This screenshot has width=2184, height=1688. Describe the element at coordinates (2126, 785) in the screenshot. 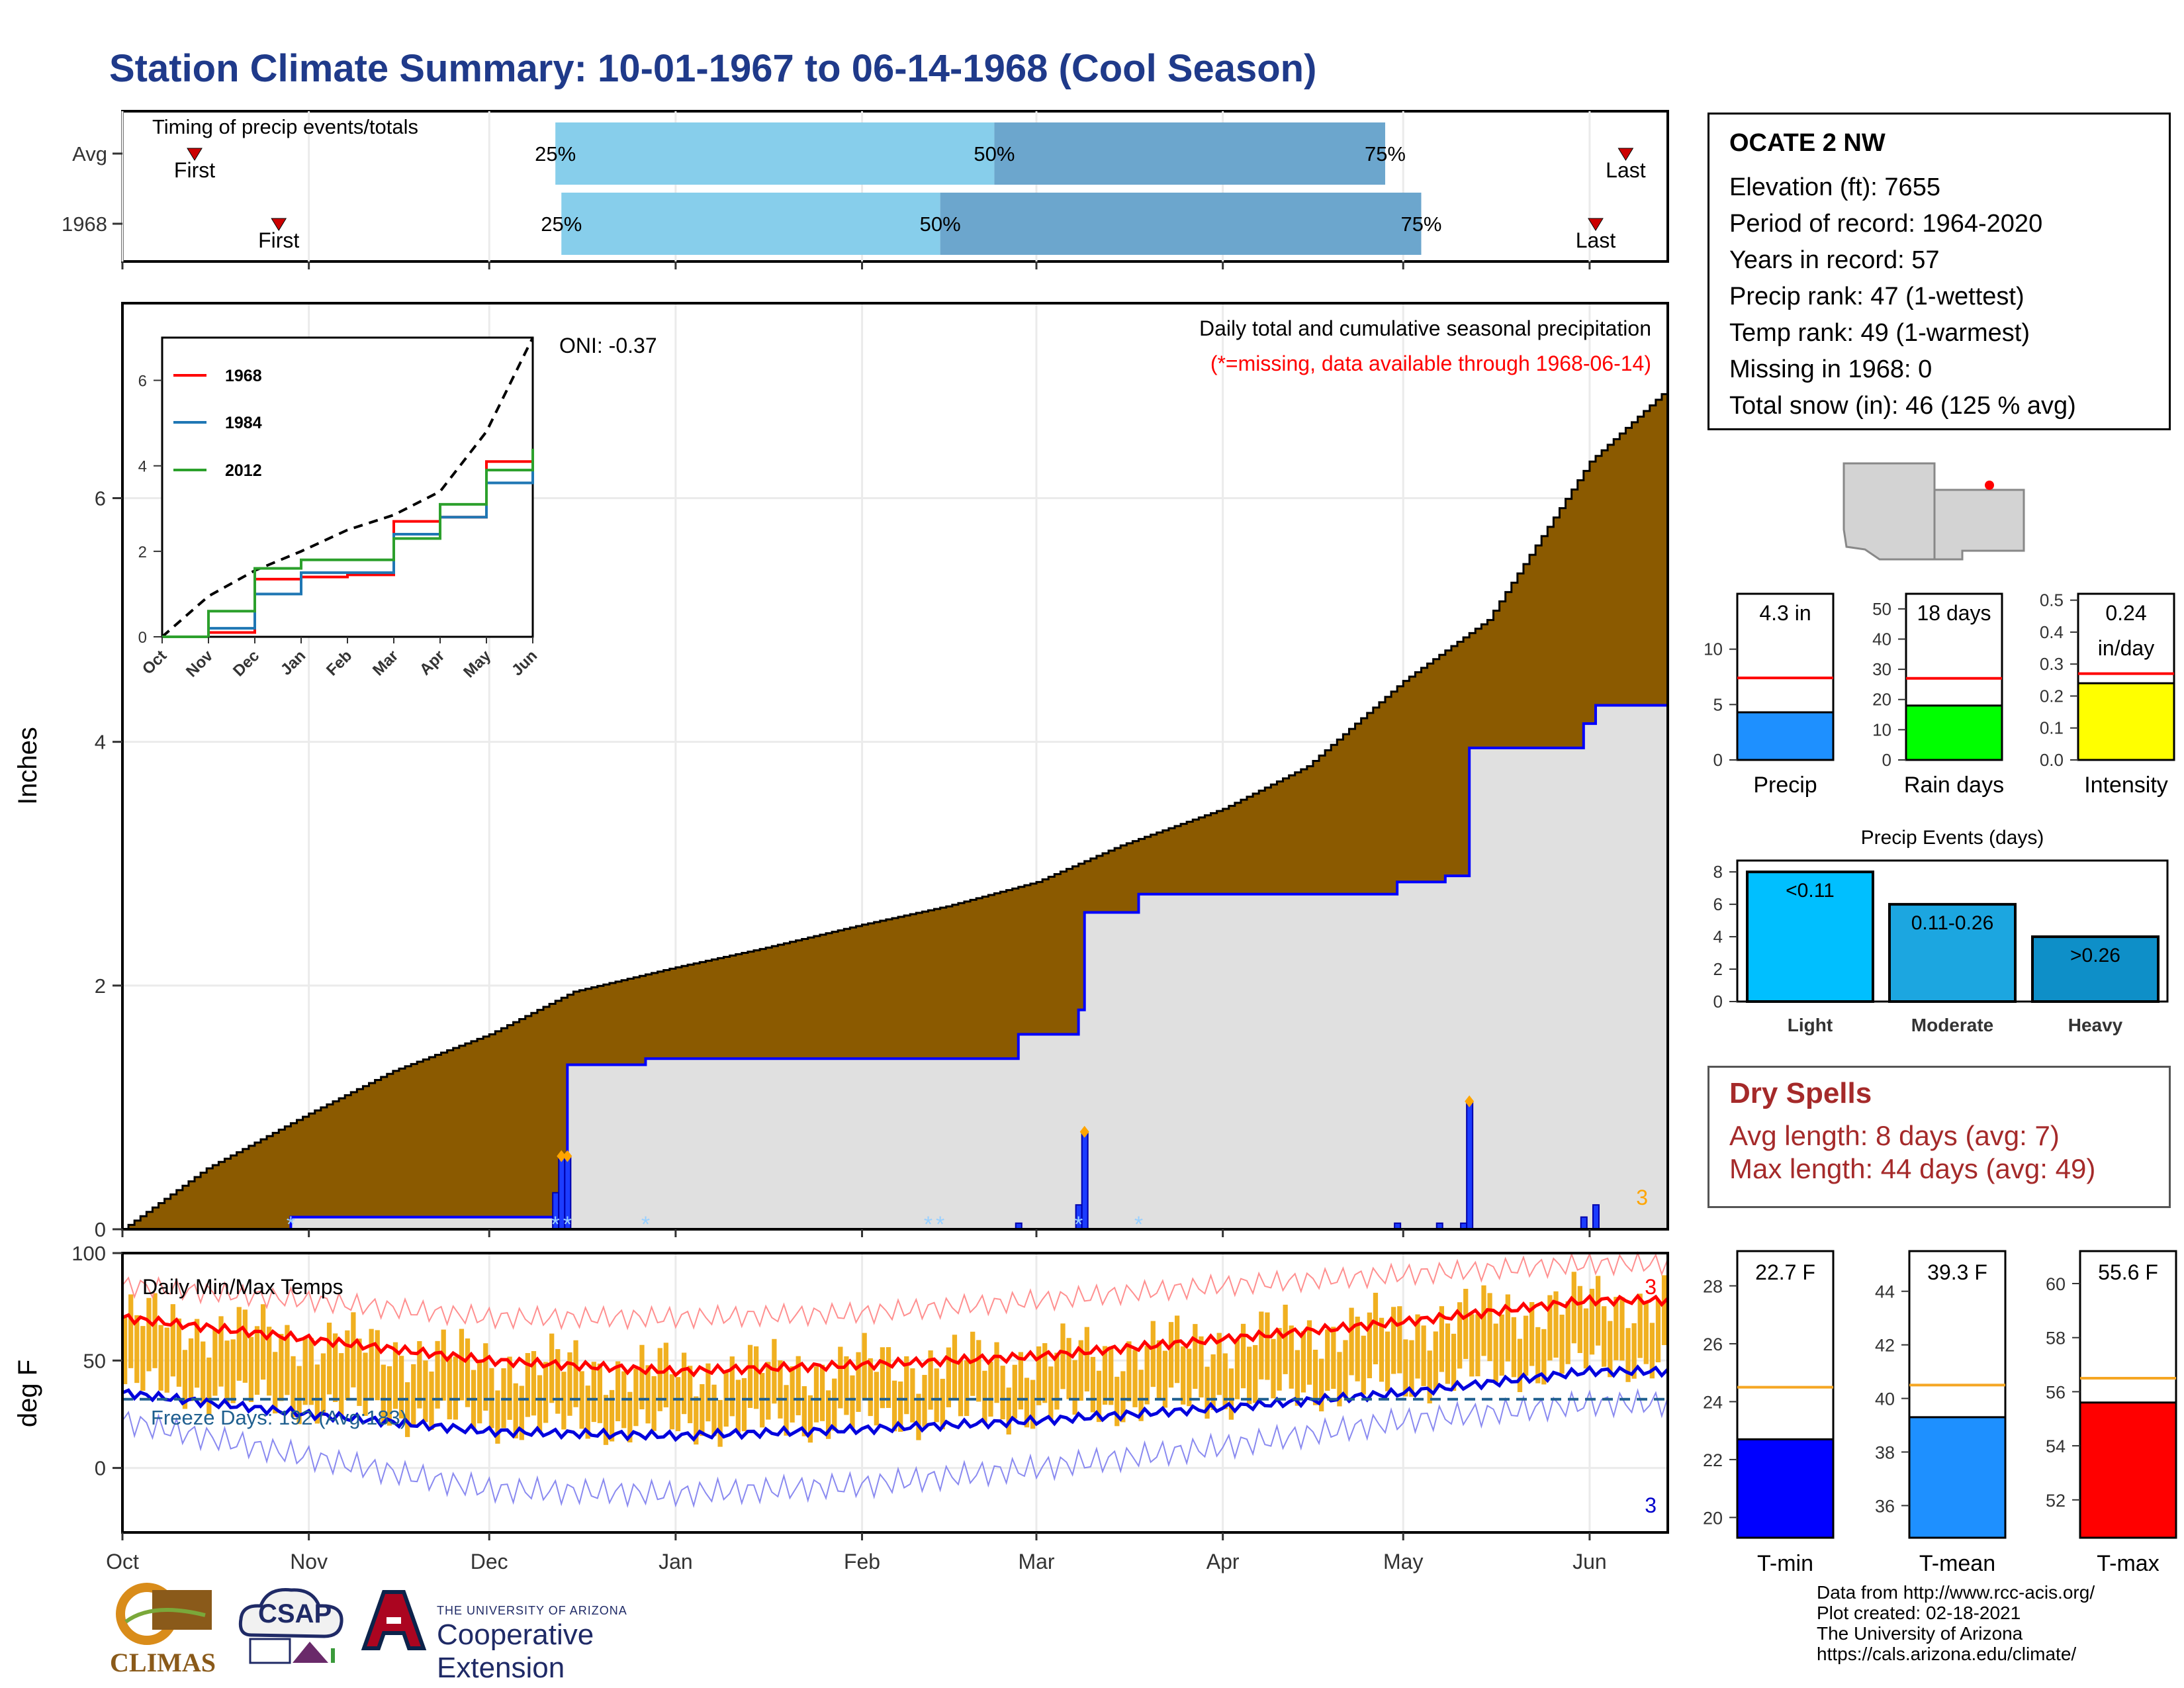

I see `gauge-label: Intensity` at that location.